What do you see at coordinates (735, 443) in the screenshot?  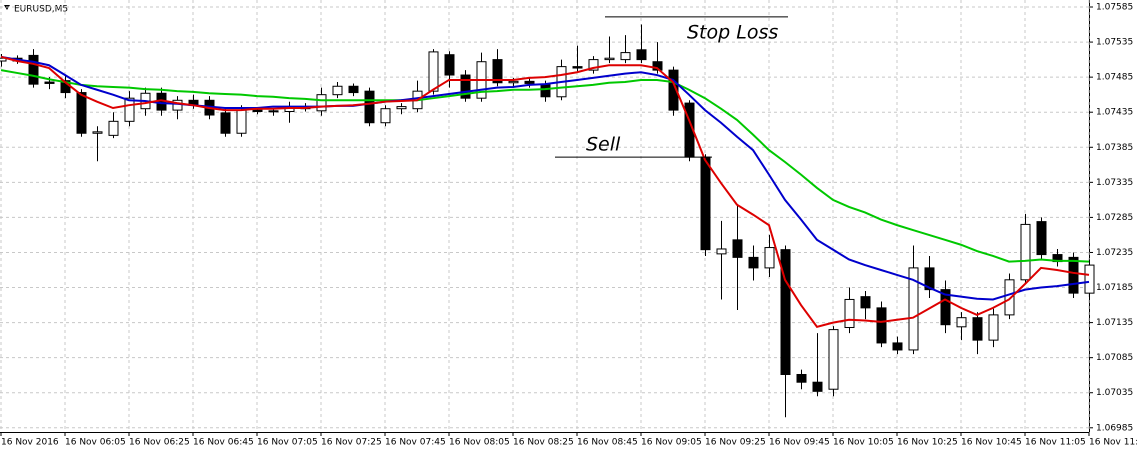 I see `x-tick-label: 16 Nov 09:25` at bounding box center [735, 443].